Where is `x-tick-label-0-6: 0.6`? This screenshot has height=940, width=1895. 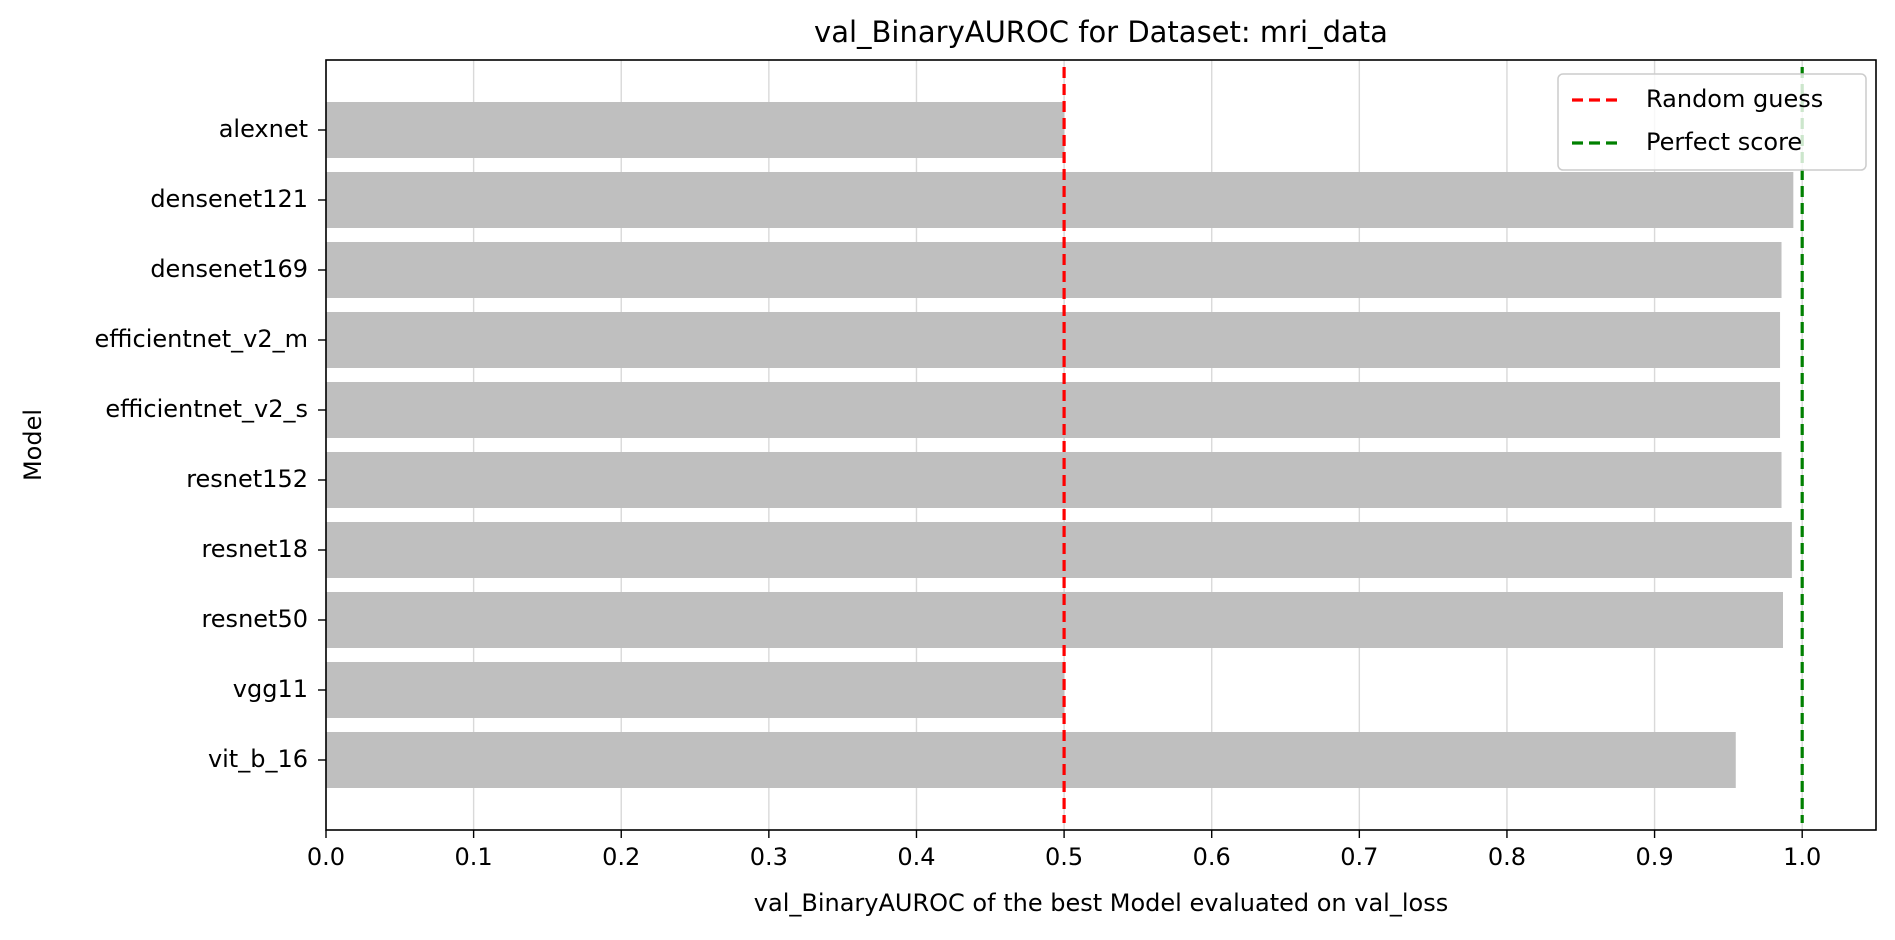
x-tick-label-0-6: 0.6 is located at coordinates (1212, 857).